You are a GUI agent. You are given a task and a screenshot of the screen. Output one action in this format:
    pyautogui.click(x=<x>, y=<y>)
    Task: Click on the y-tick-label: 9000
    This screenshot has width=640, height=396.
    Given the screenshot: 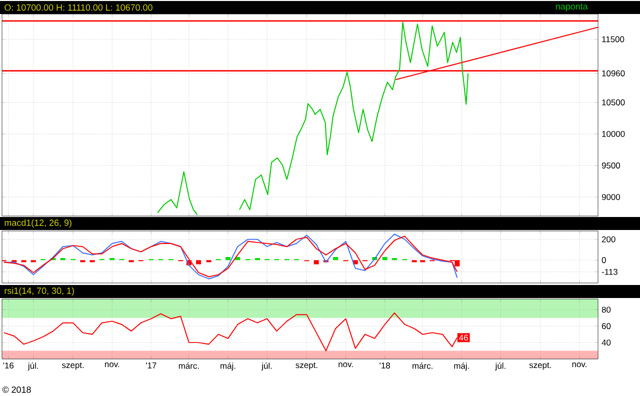 What is the action you would take?
    pyautogui.click(x=611, y=197)
    